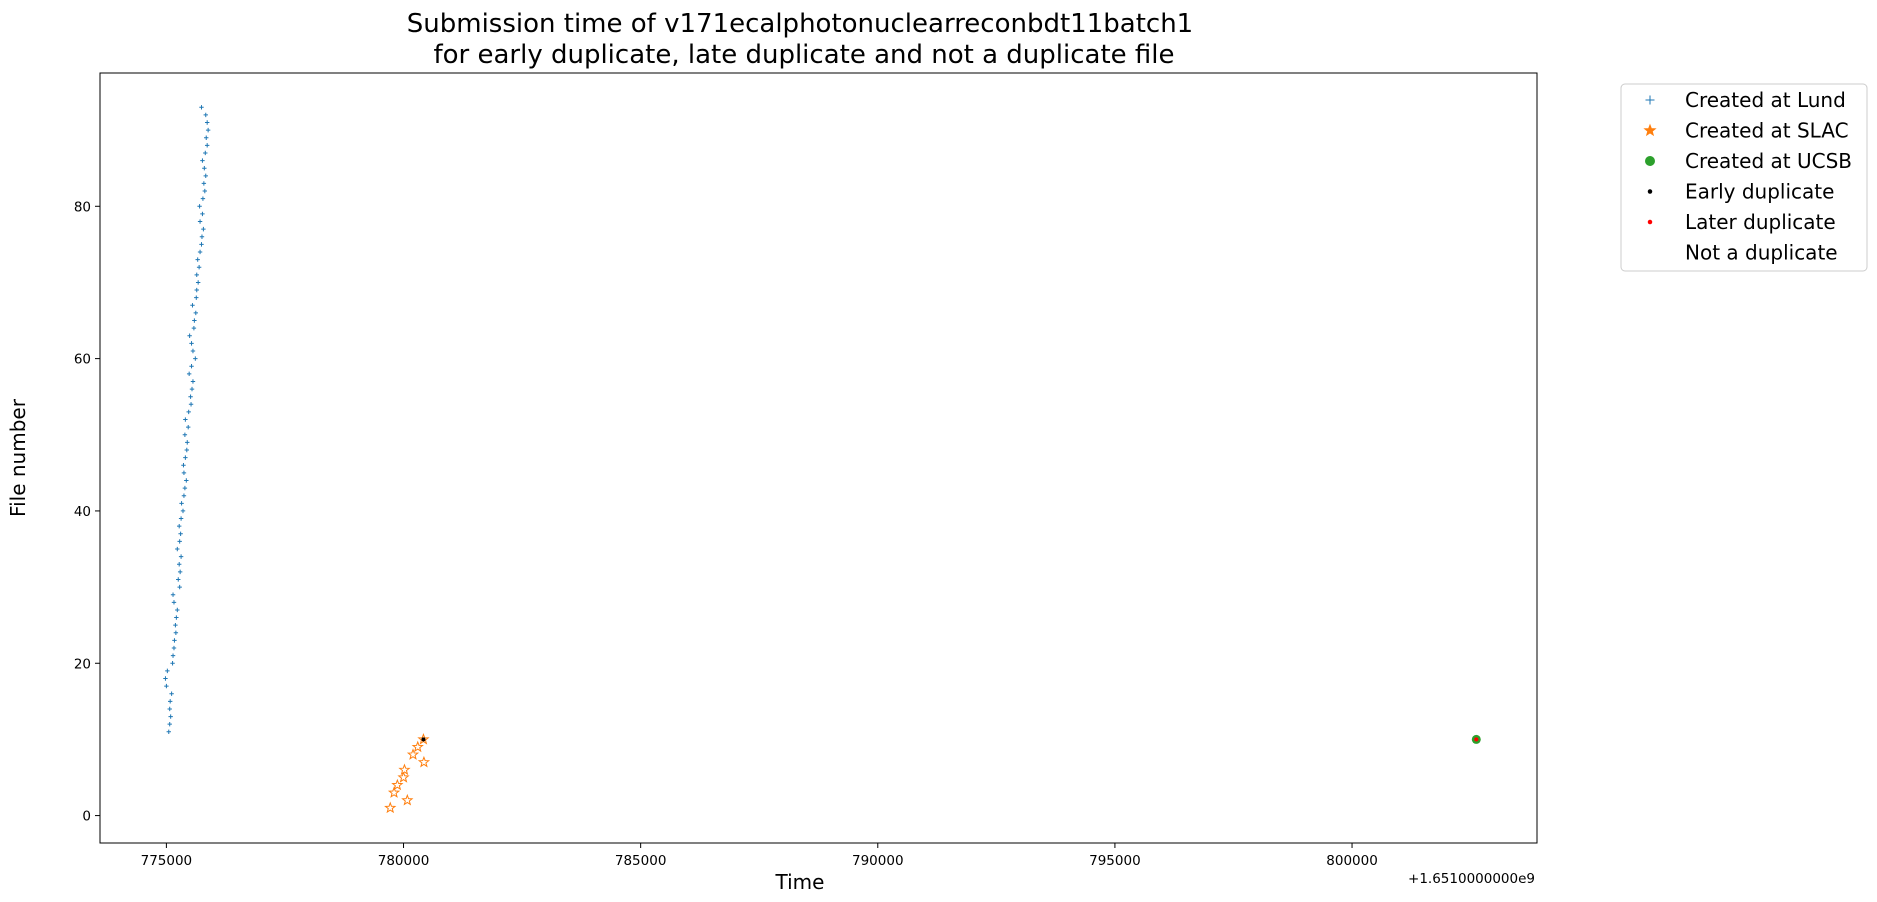  I want to click on y-tick-label-1: 20, so click(82, 664).